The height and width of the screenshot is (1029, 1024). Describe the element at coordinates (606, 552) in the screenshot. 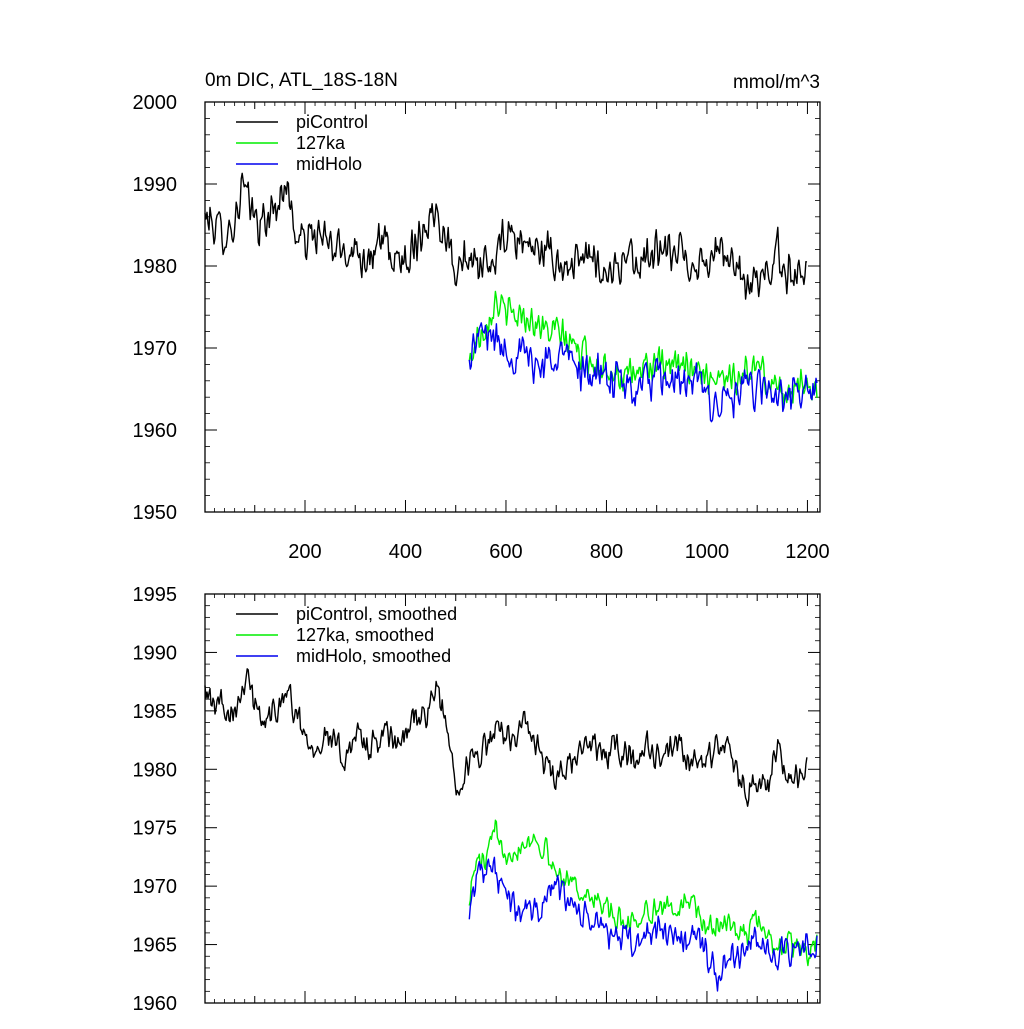

I see `x-tick-label: 800` at that location.